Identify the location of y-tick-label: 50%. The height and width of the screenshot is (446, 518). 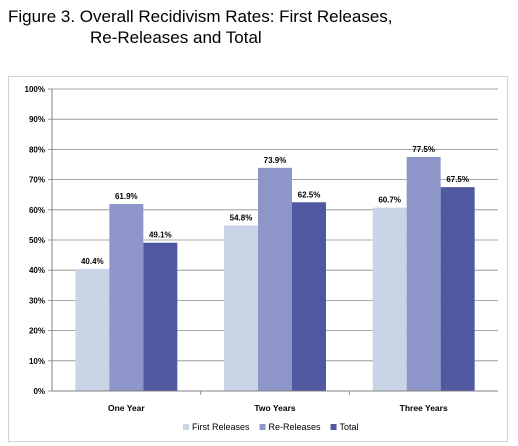
(37, 240).